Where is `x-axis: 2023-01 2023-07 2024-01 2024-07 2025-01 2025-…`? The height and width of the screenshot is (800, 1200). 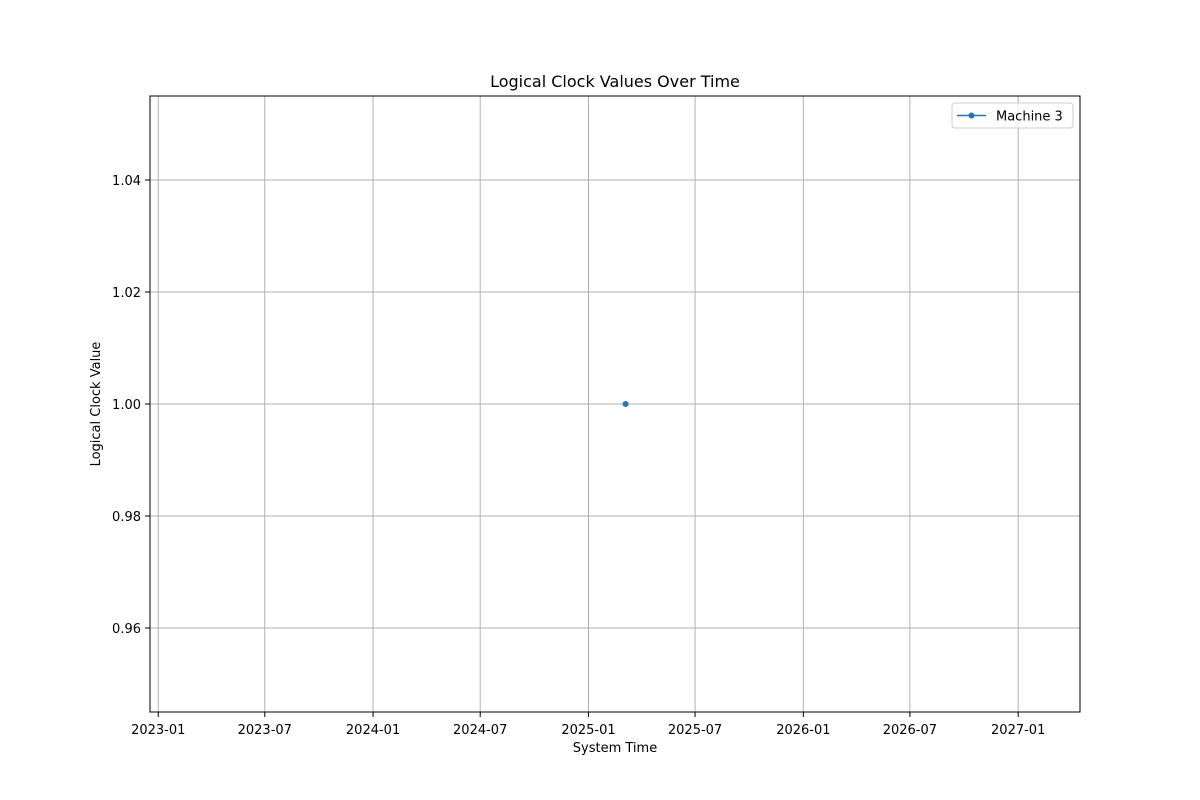
x-axis: 2023-01 2023-07 2024-01 2024-07 2025-01 2025-… is located at coordinates (588, 725).